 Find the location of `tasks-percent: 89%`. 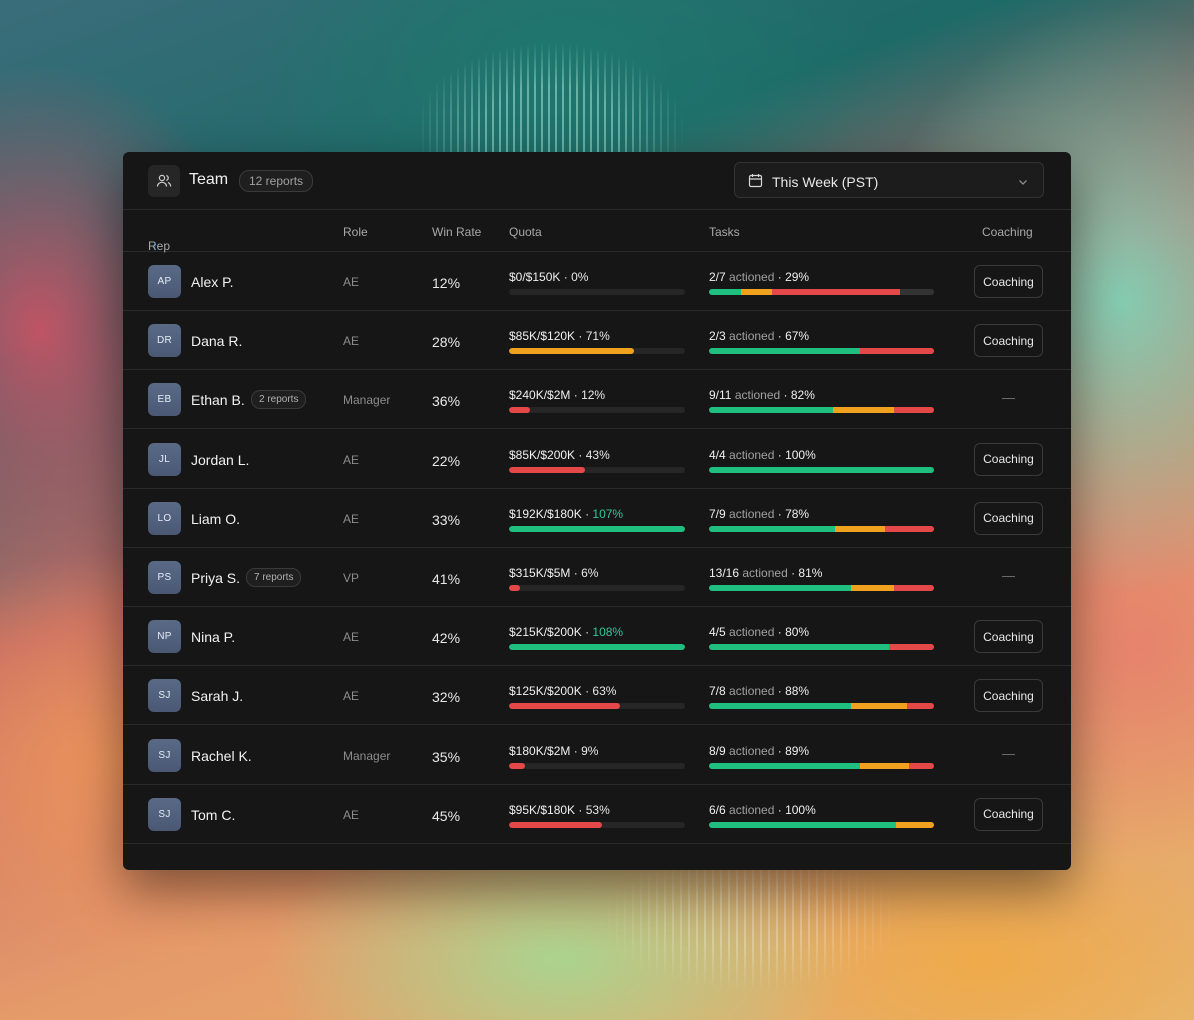

tasks-percent: 89% is located at coordinates (797, 750).